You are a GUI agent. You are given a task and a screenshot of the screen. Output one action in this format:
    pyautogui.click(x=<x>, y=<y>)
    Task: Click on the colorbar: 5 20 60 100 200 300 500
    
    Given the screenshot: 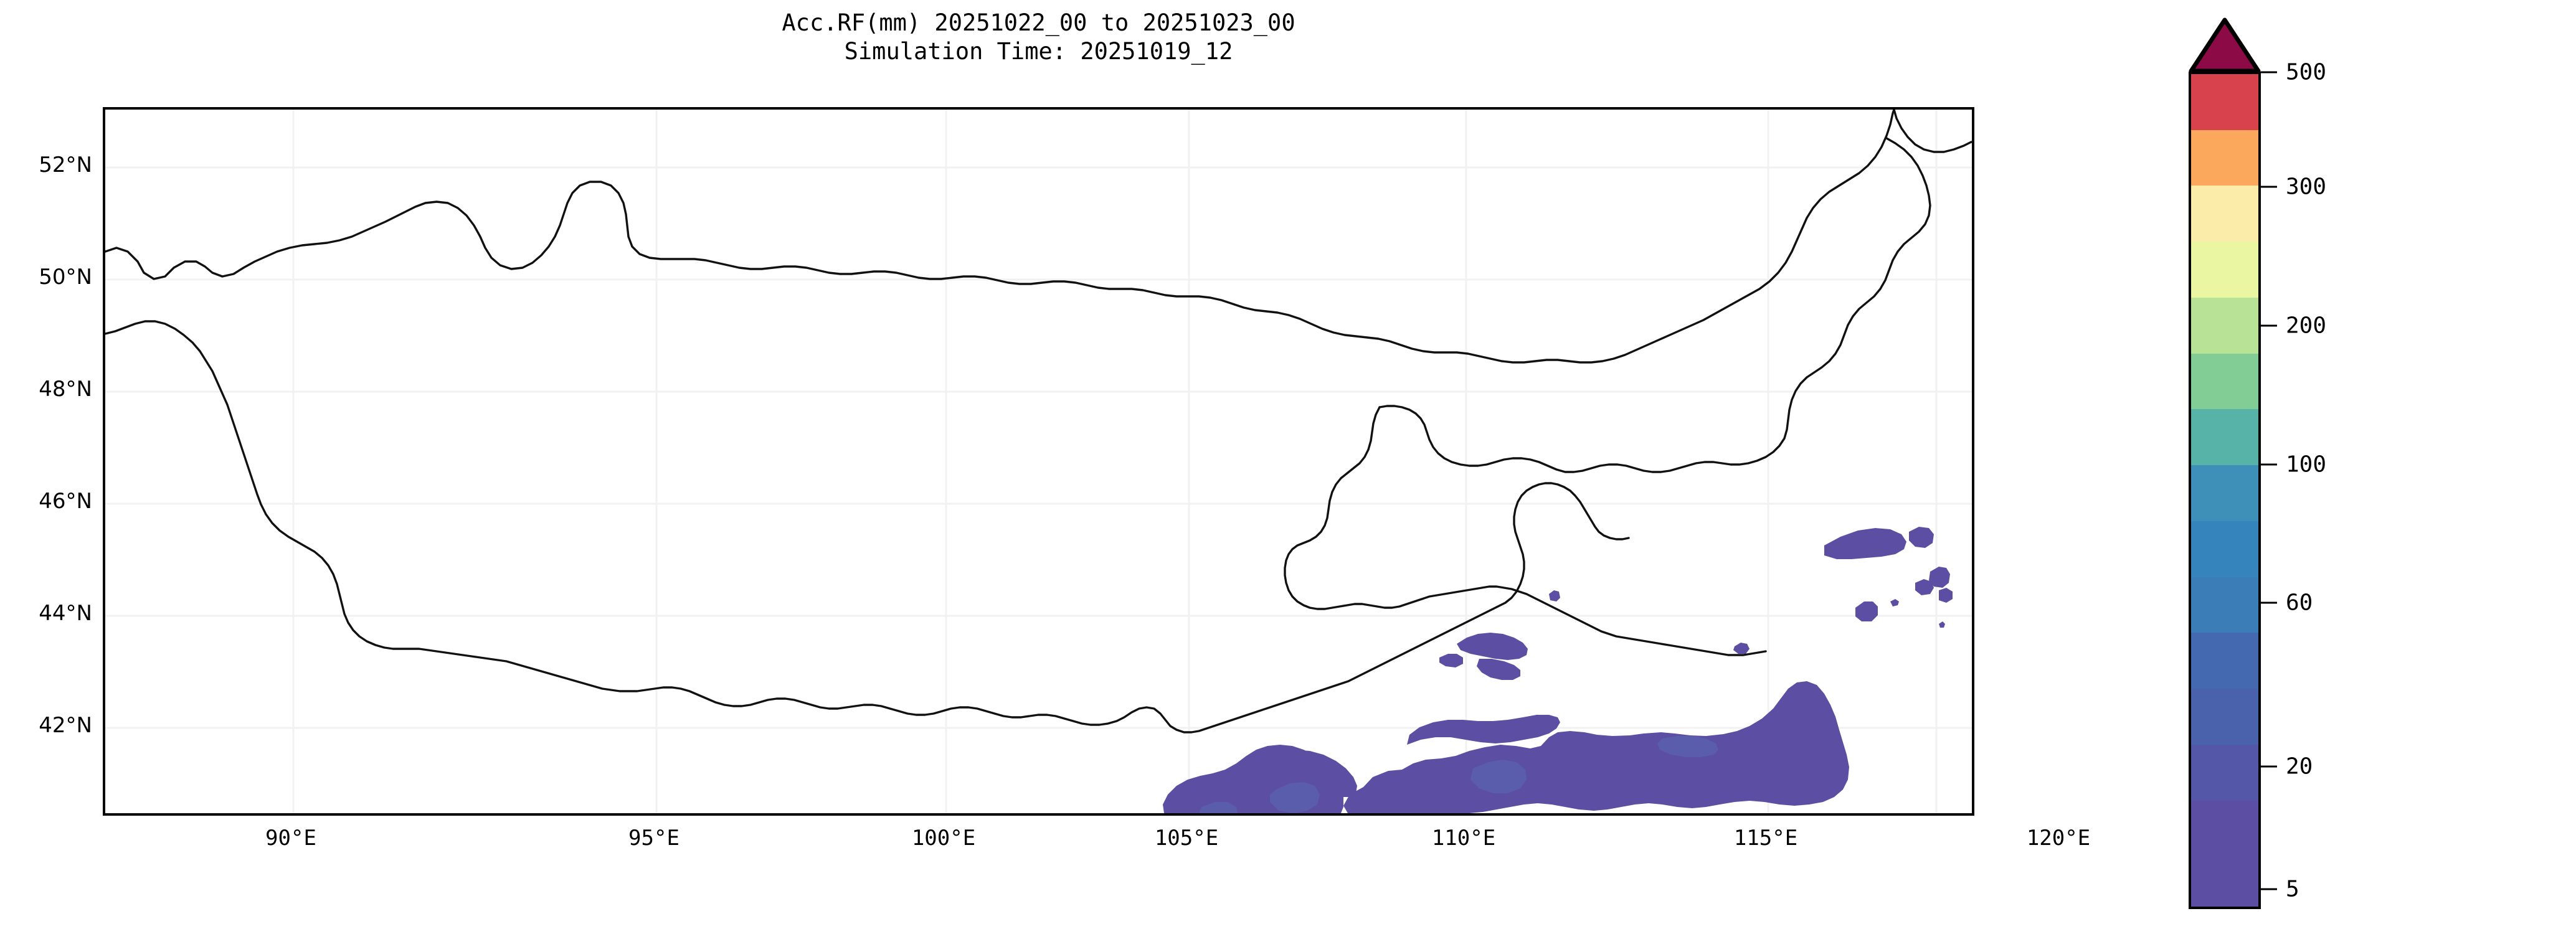 What is the action you would take?
    pyautogui.click(x=2307, y=463)
    